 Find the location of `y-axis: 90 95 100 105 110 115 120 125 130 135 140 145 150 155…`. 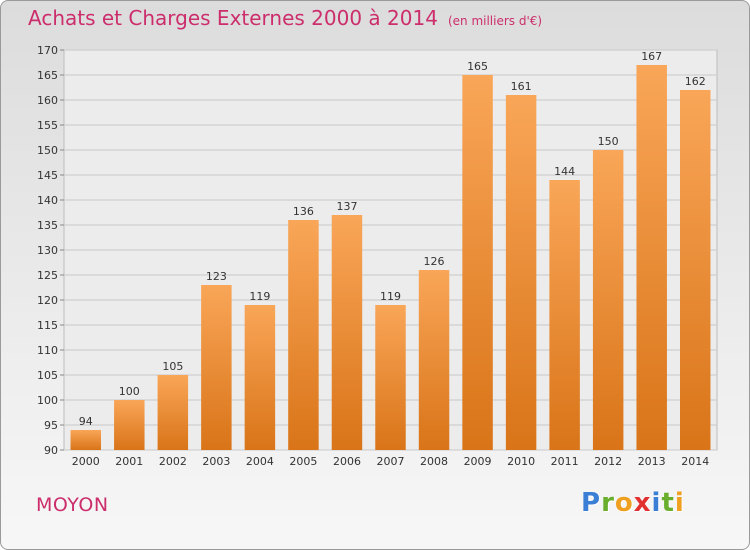

y-axis: 90 95 100 105 110 115 120 125 130 135 140 145 150 155… is located at coordinates (50, 250).